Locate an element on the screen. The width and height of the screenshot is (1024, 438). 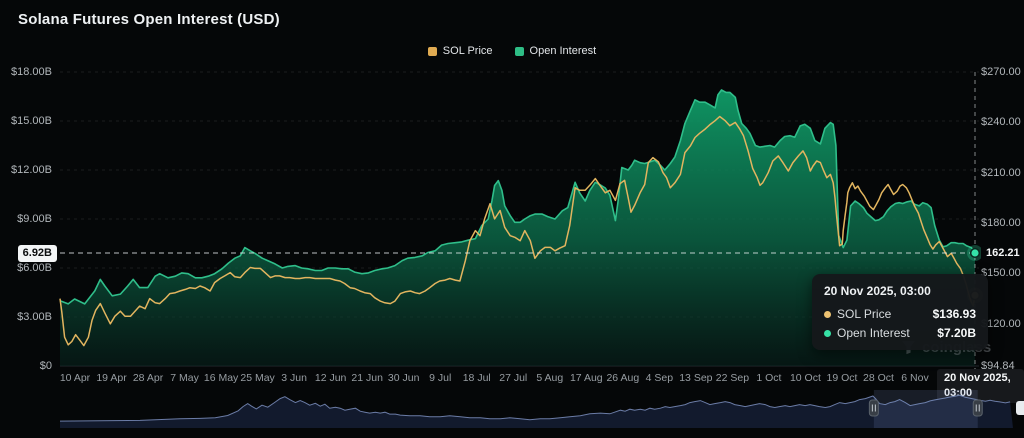
tooltip-value-oi: $7.20B is located at coordinates (956, 333).